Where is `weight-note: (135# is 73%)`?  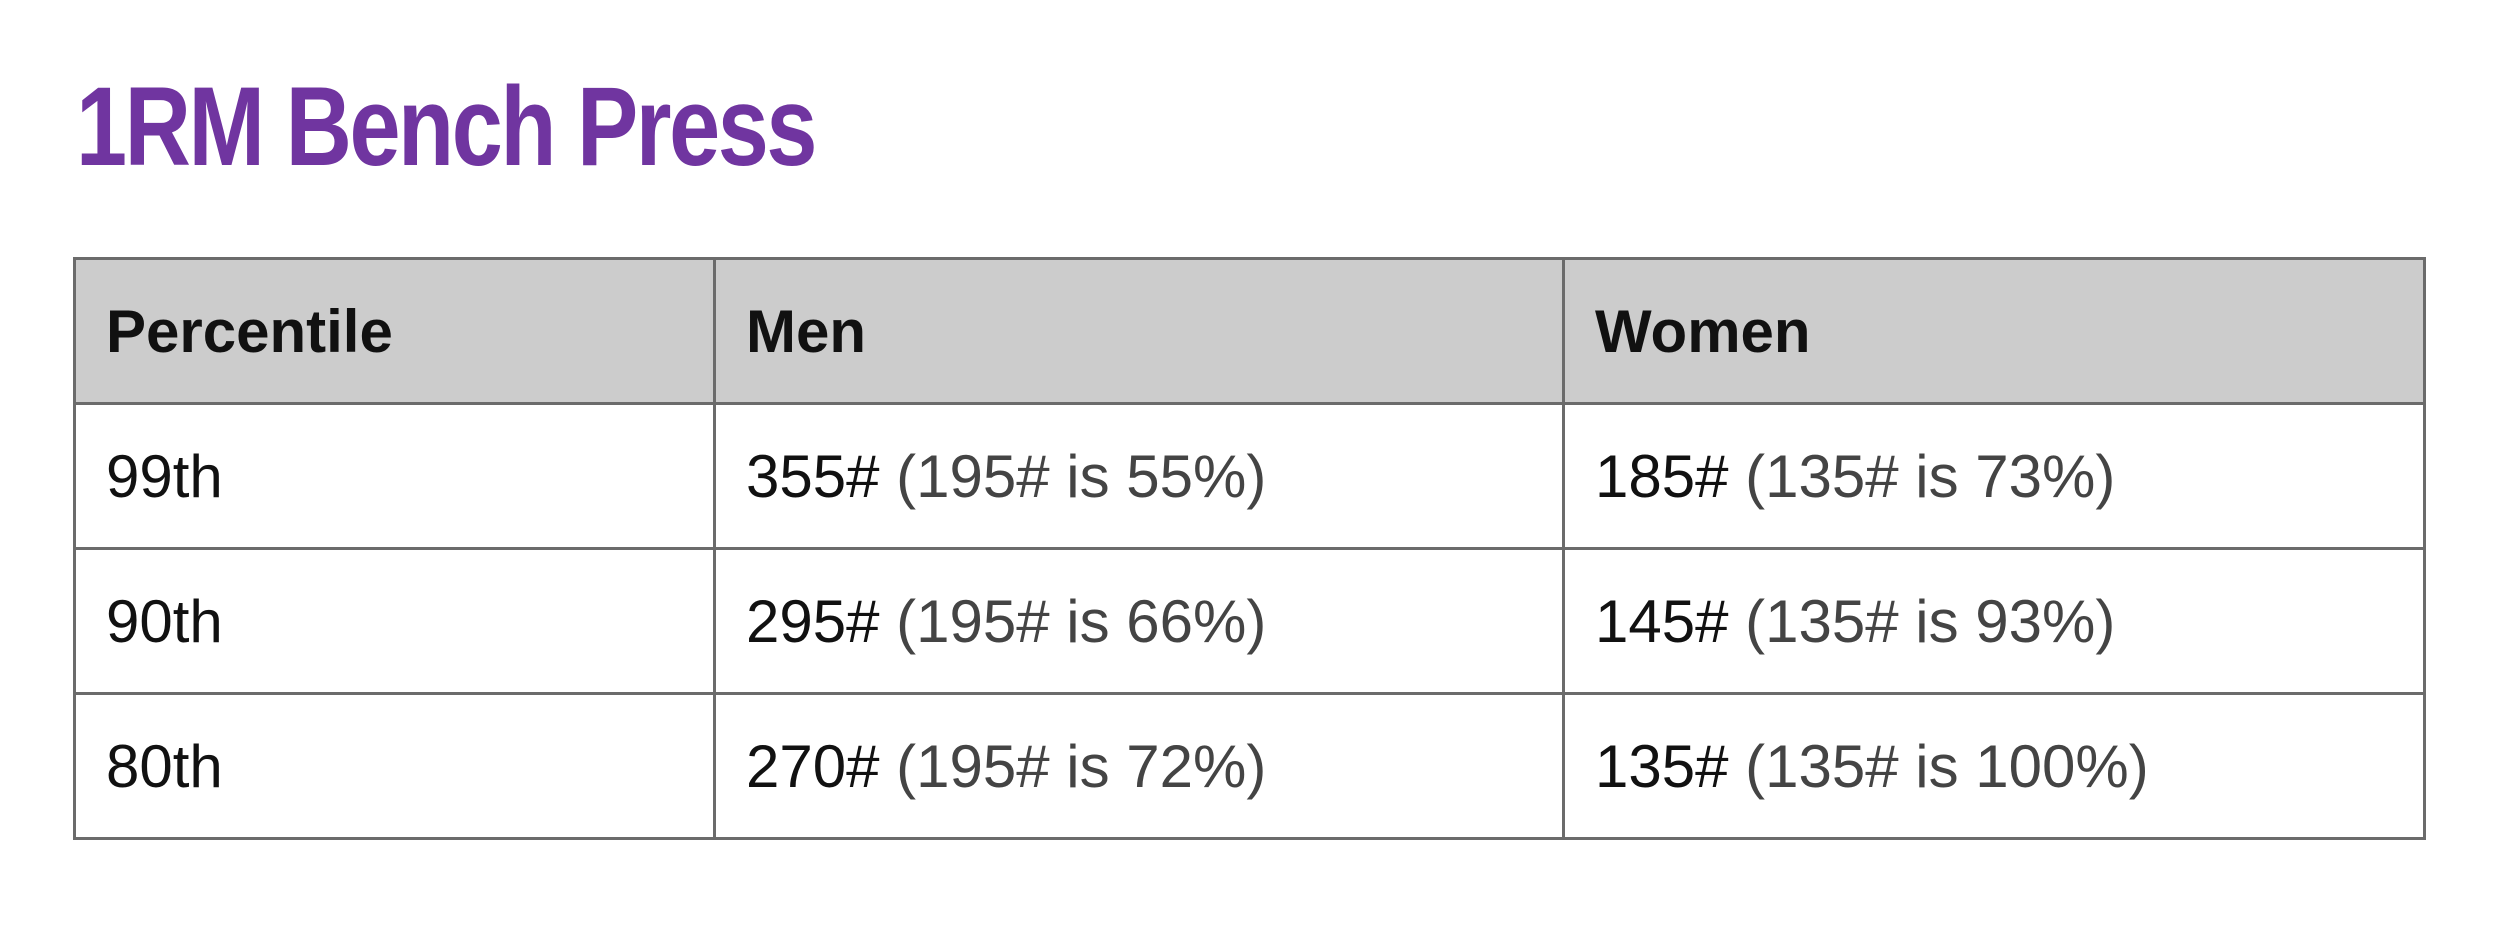
weight-note: (135# is 73%) is located at coordinates (1930, 476).